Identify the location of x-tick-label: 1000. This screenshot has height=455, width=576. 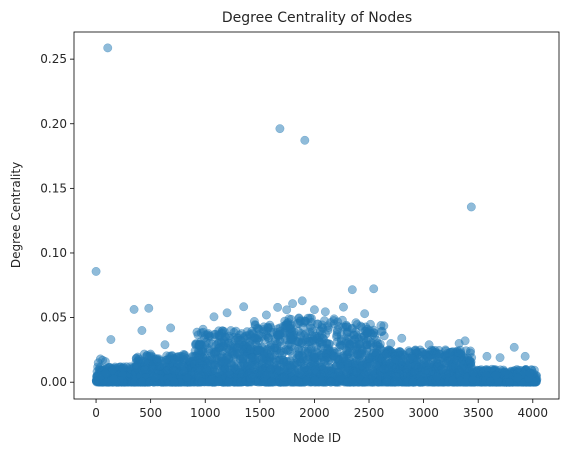
(205, 413).